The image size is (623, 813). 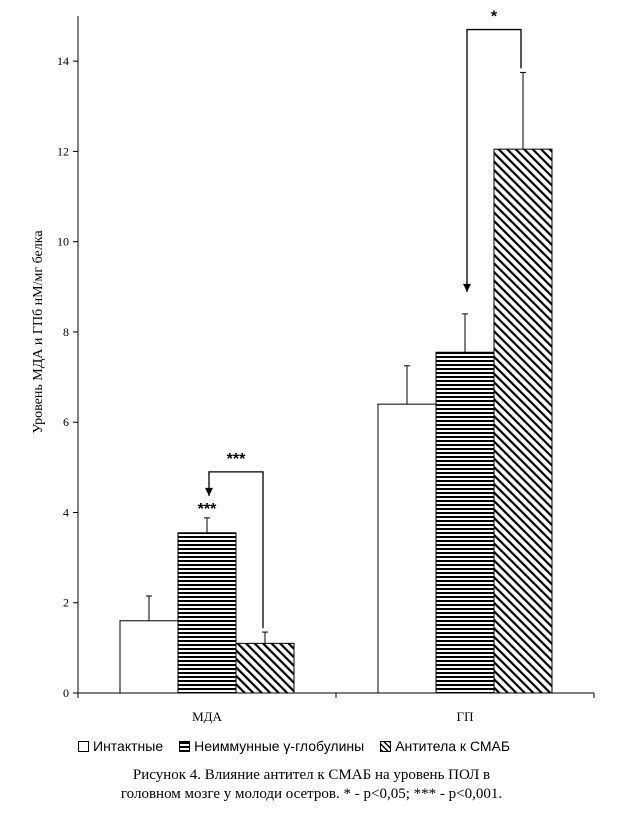 I want to click on legend-item-antibodies: Антитела к СМАБ, so click(x=445, y=746).